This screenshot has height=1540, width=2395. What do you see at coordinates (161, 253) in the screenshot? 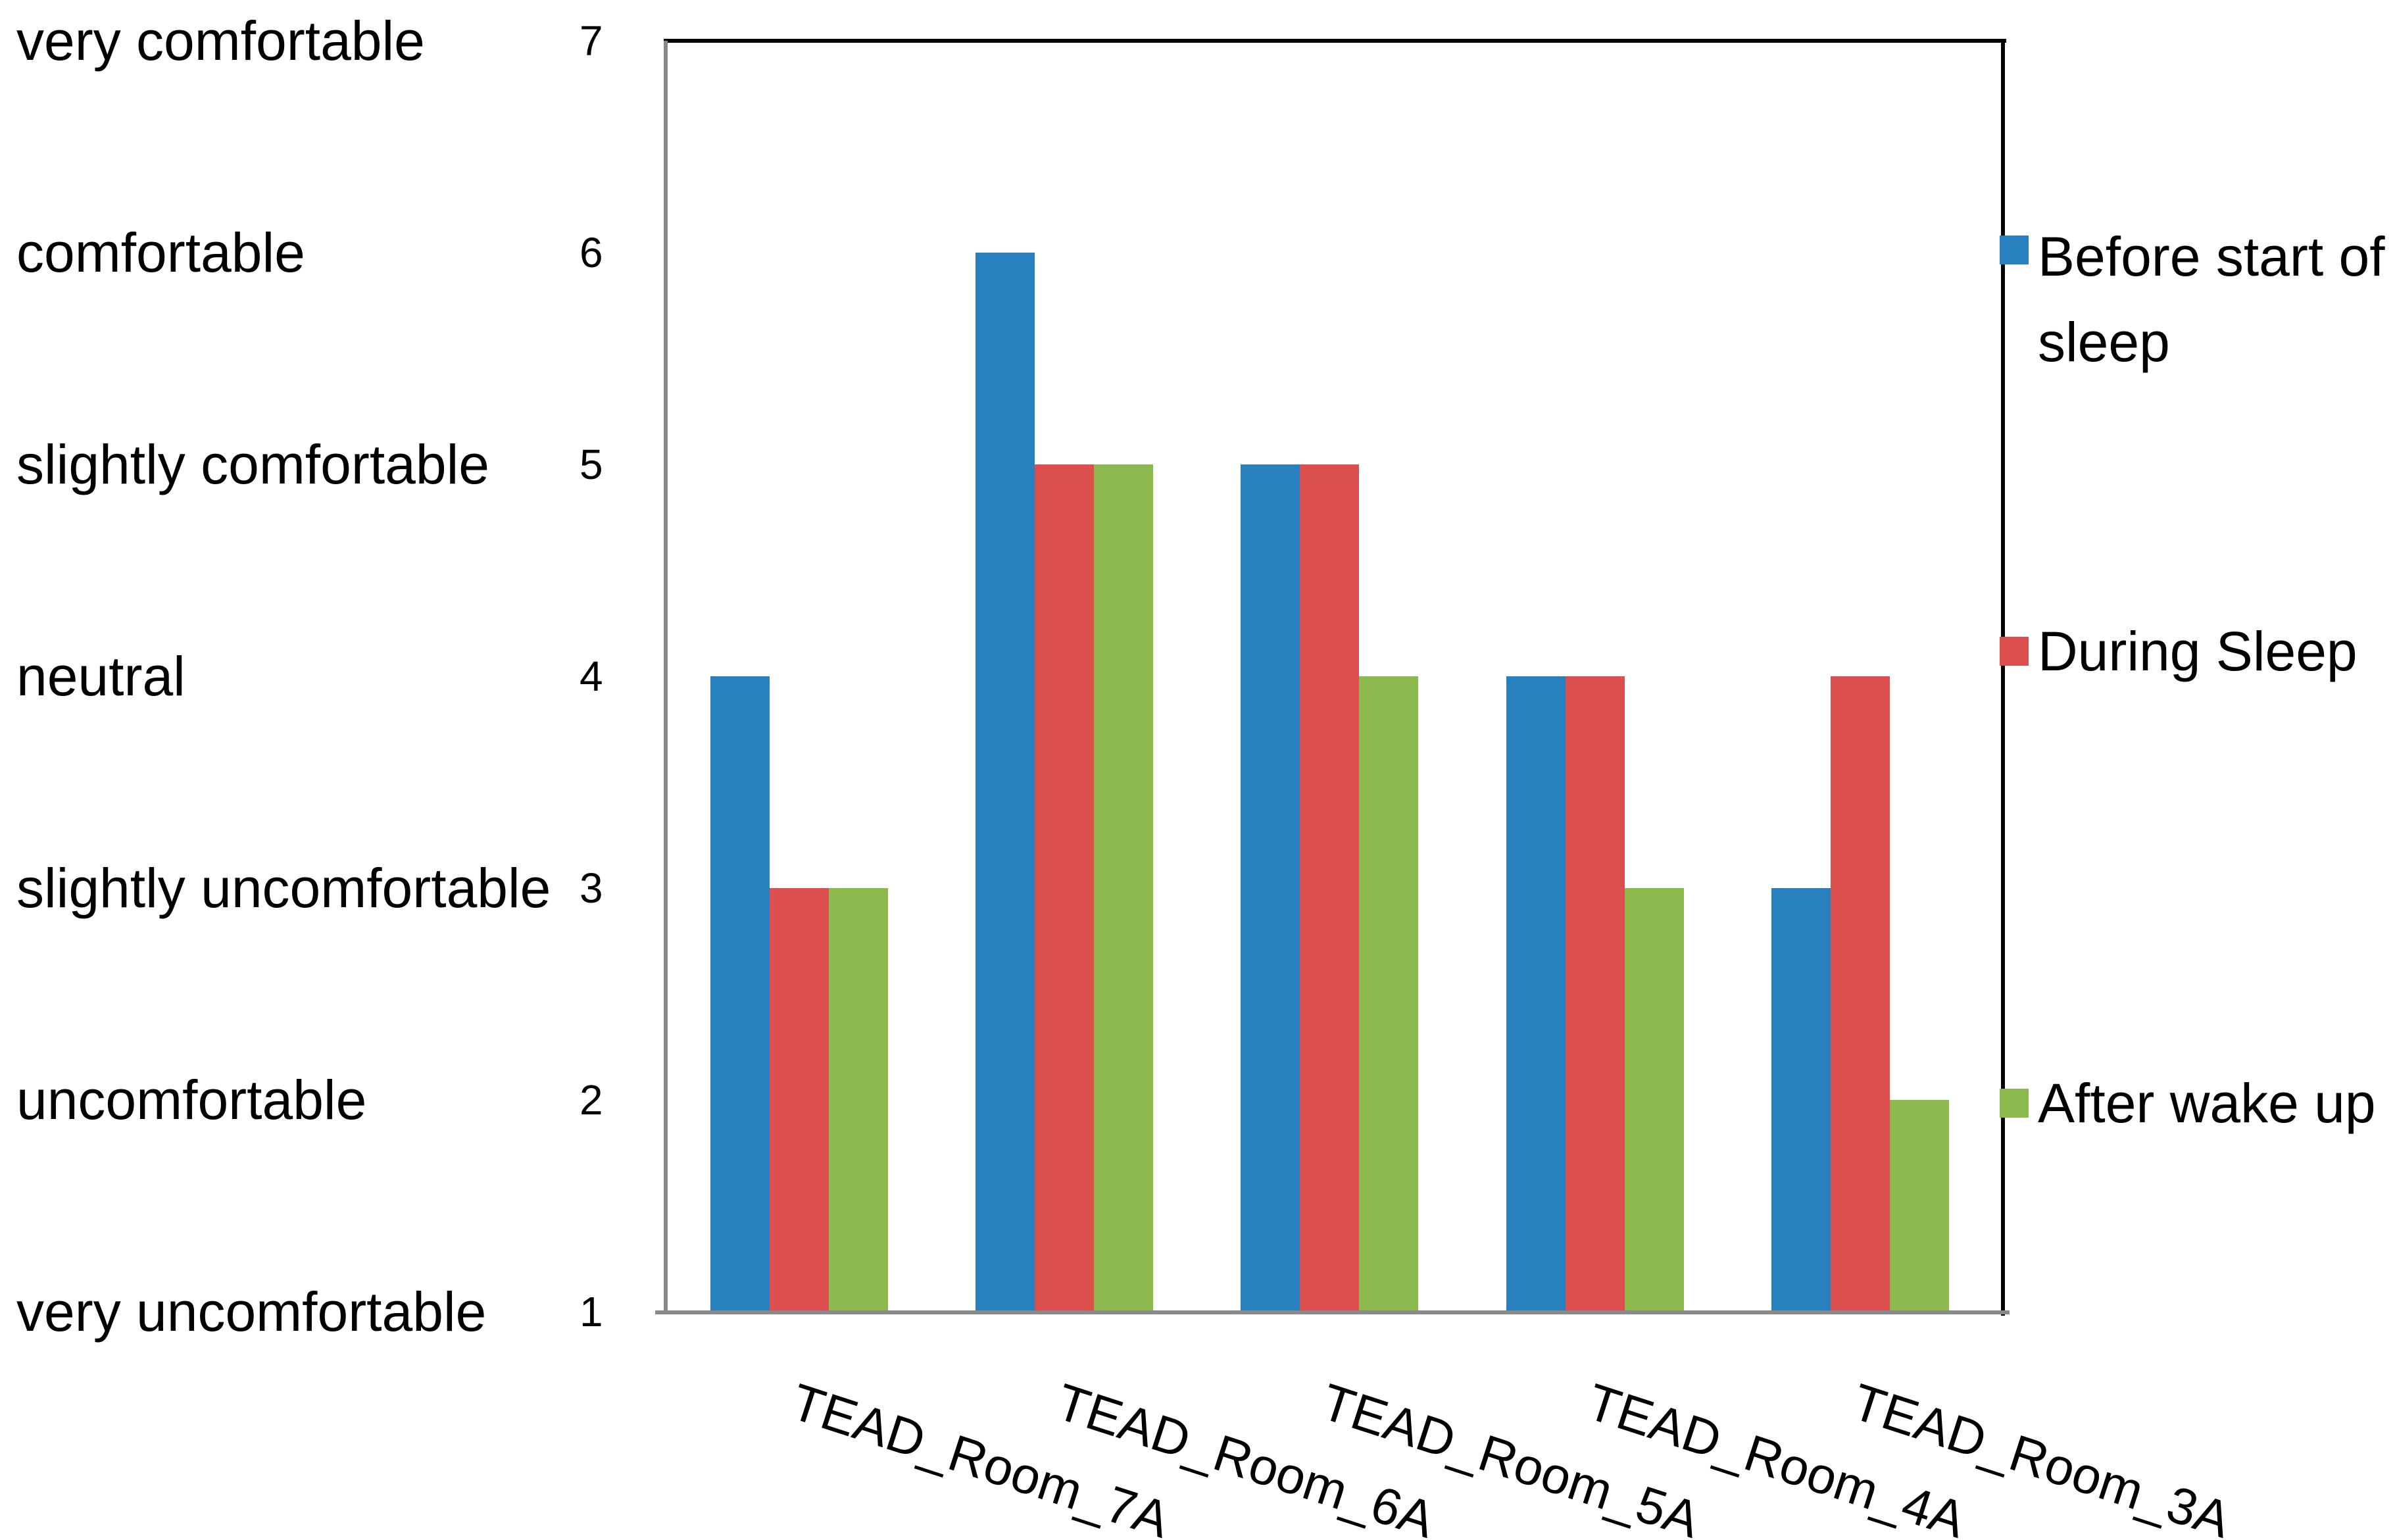
I see `y-axis-word-label-6: comfortable` at bounding box center [161, 253].